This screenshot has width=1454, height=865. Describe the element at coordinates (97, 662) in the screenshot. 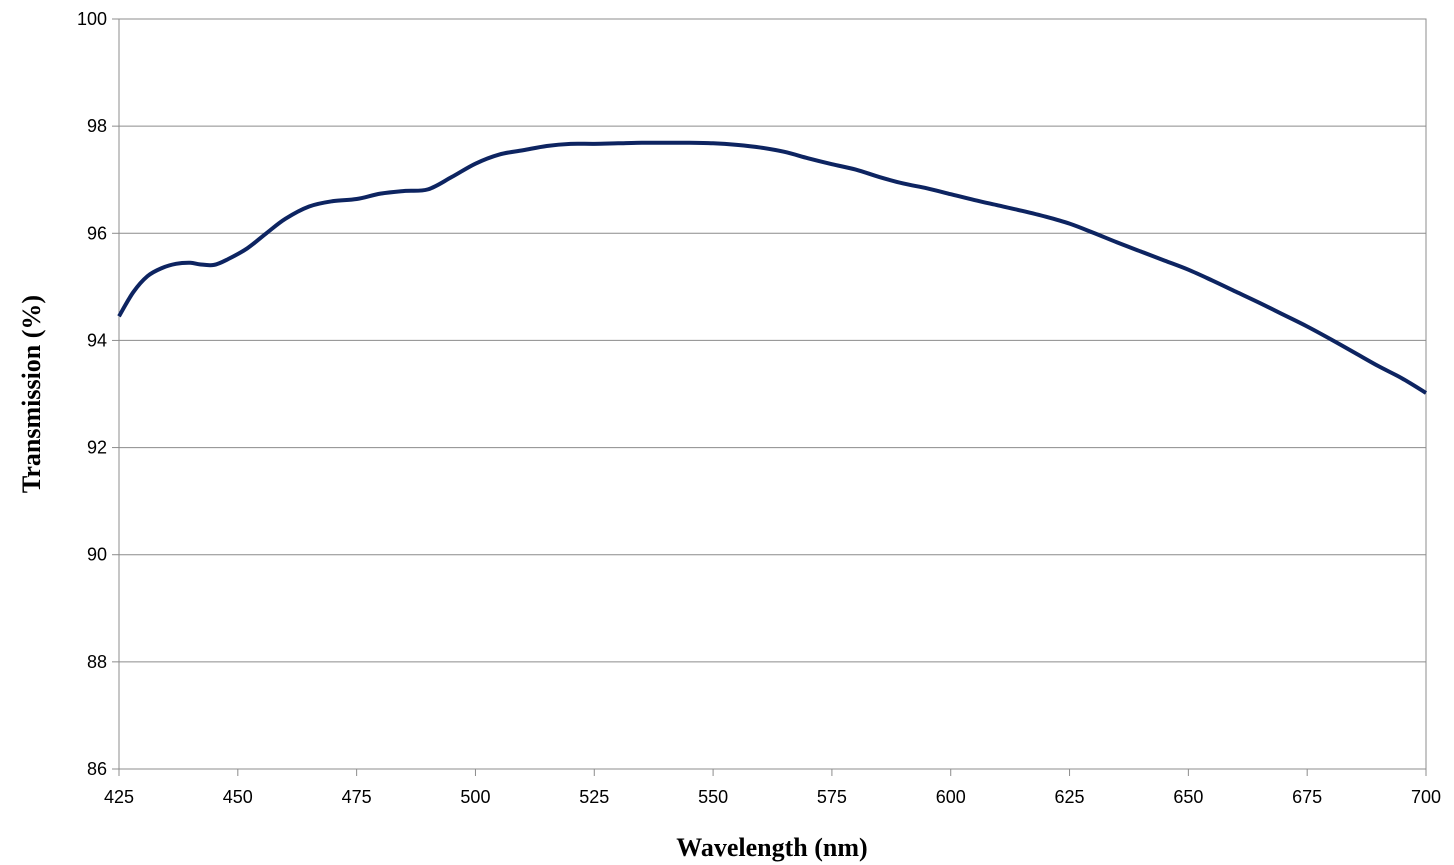

I see `y-tick-label: 88` at that location.